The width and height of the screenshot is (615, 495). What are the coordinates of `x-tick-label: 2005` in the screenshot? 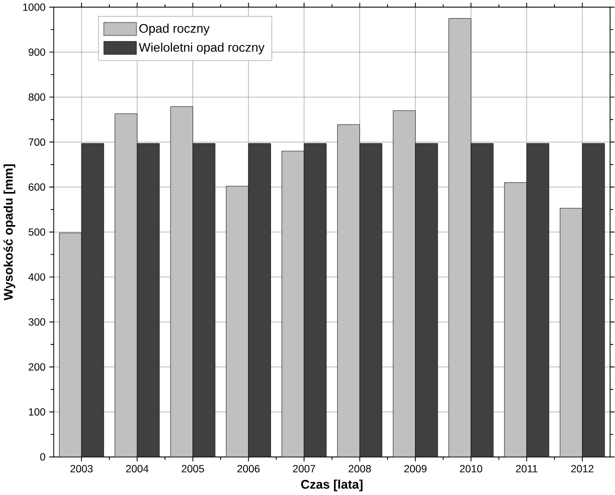 It's located at (193, 469).